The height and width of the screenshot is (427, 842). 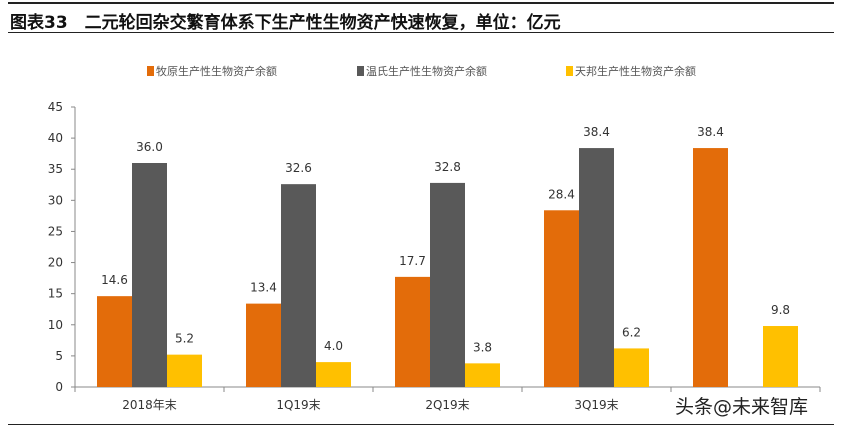 What do you see at coordinates (421, 32) in the screenshot?
I see `title-rule` at bounding box center [421, 32].